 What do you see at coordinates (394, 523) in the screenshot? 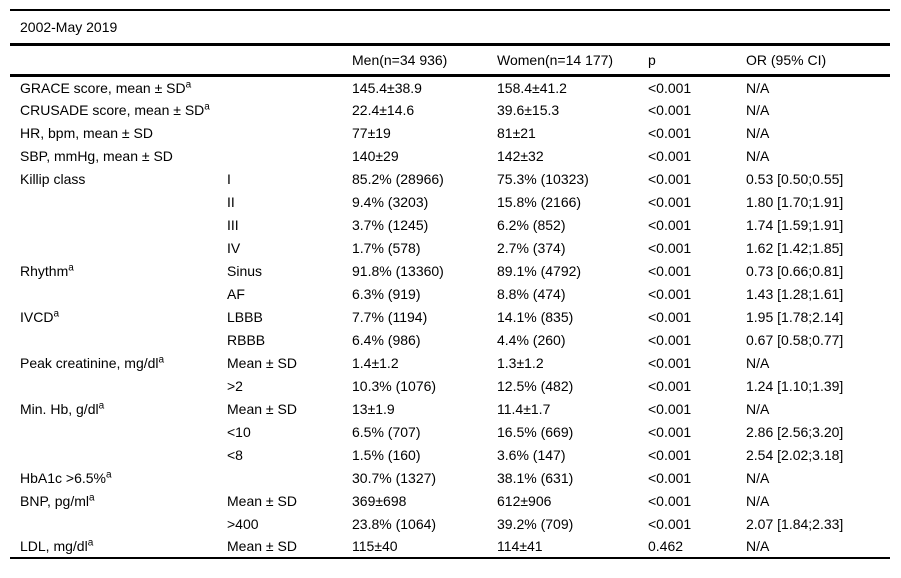
I see `cell-men: 23.8% (1064)` at bounding box center [394, 523].